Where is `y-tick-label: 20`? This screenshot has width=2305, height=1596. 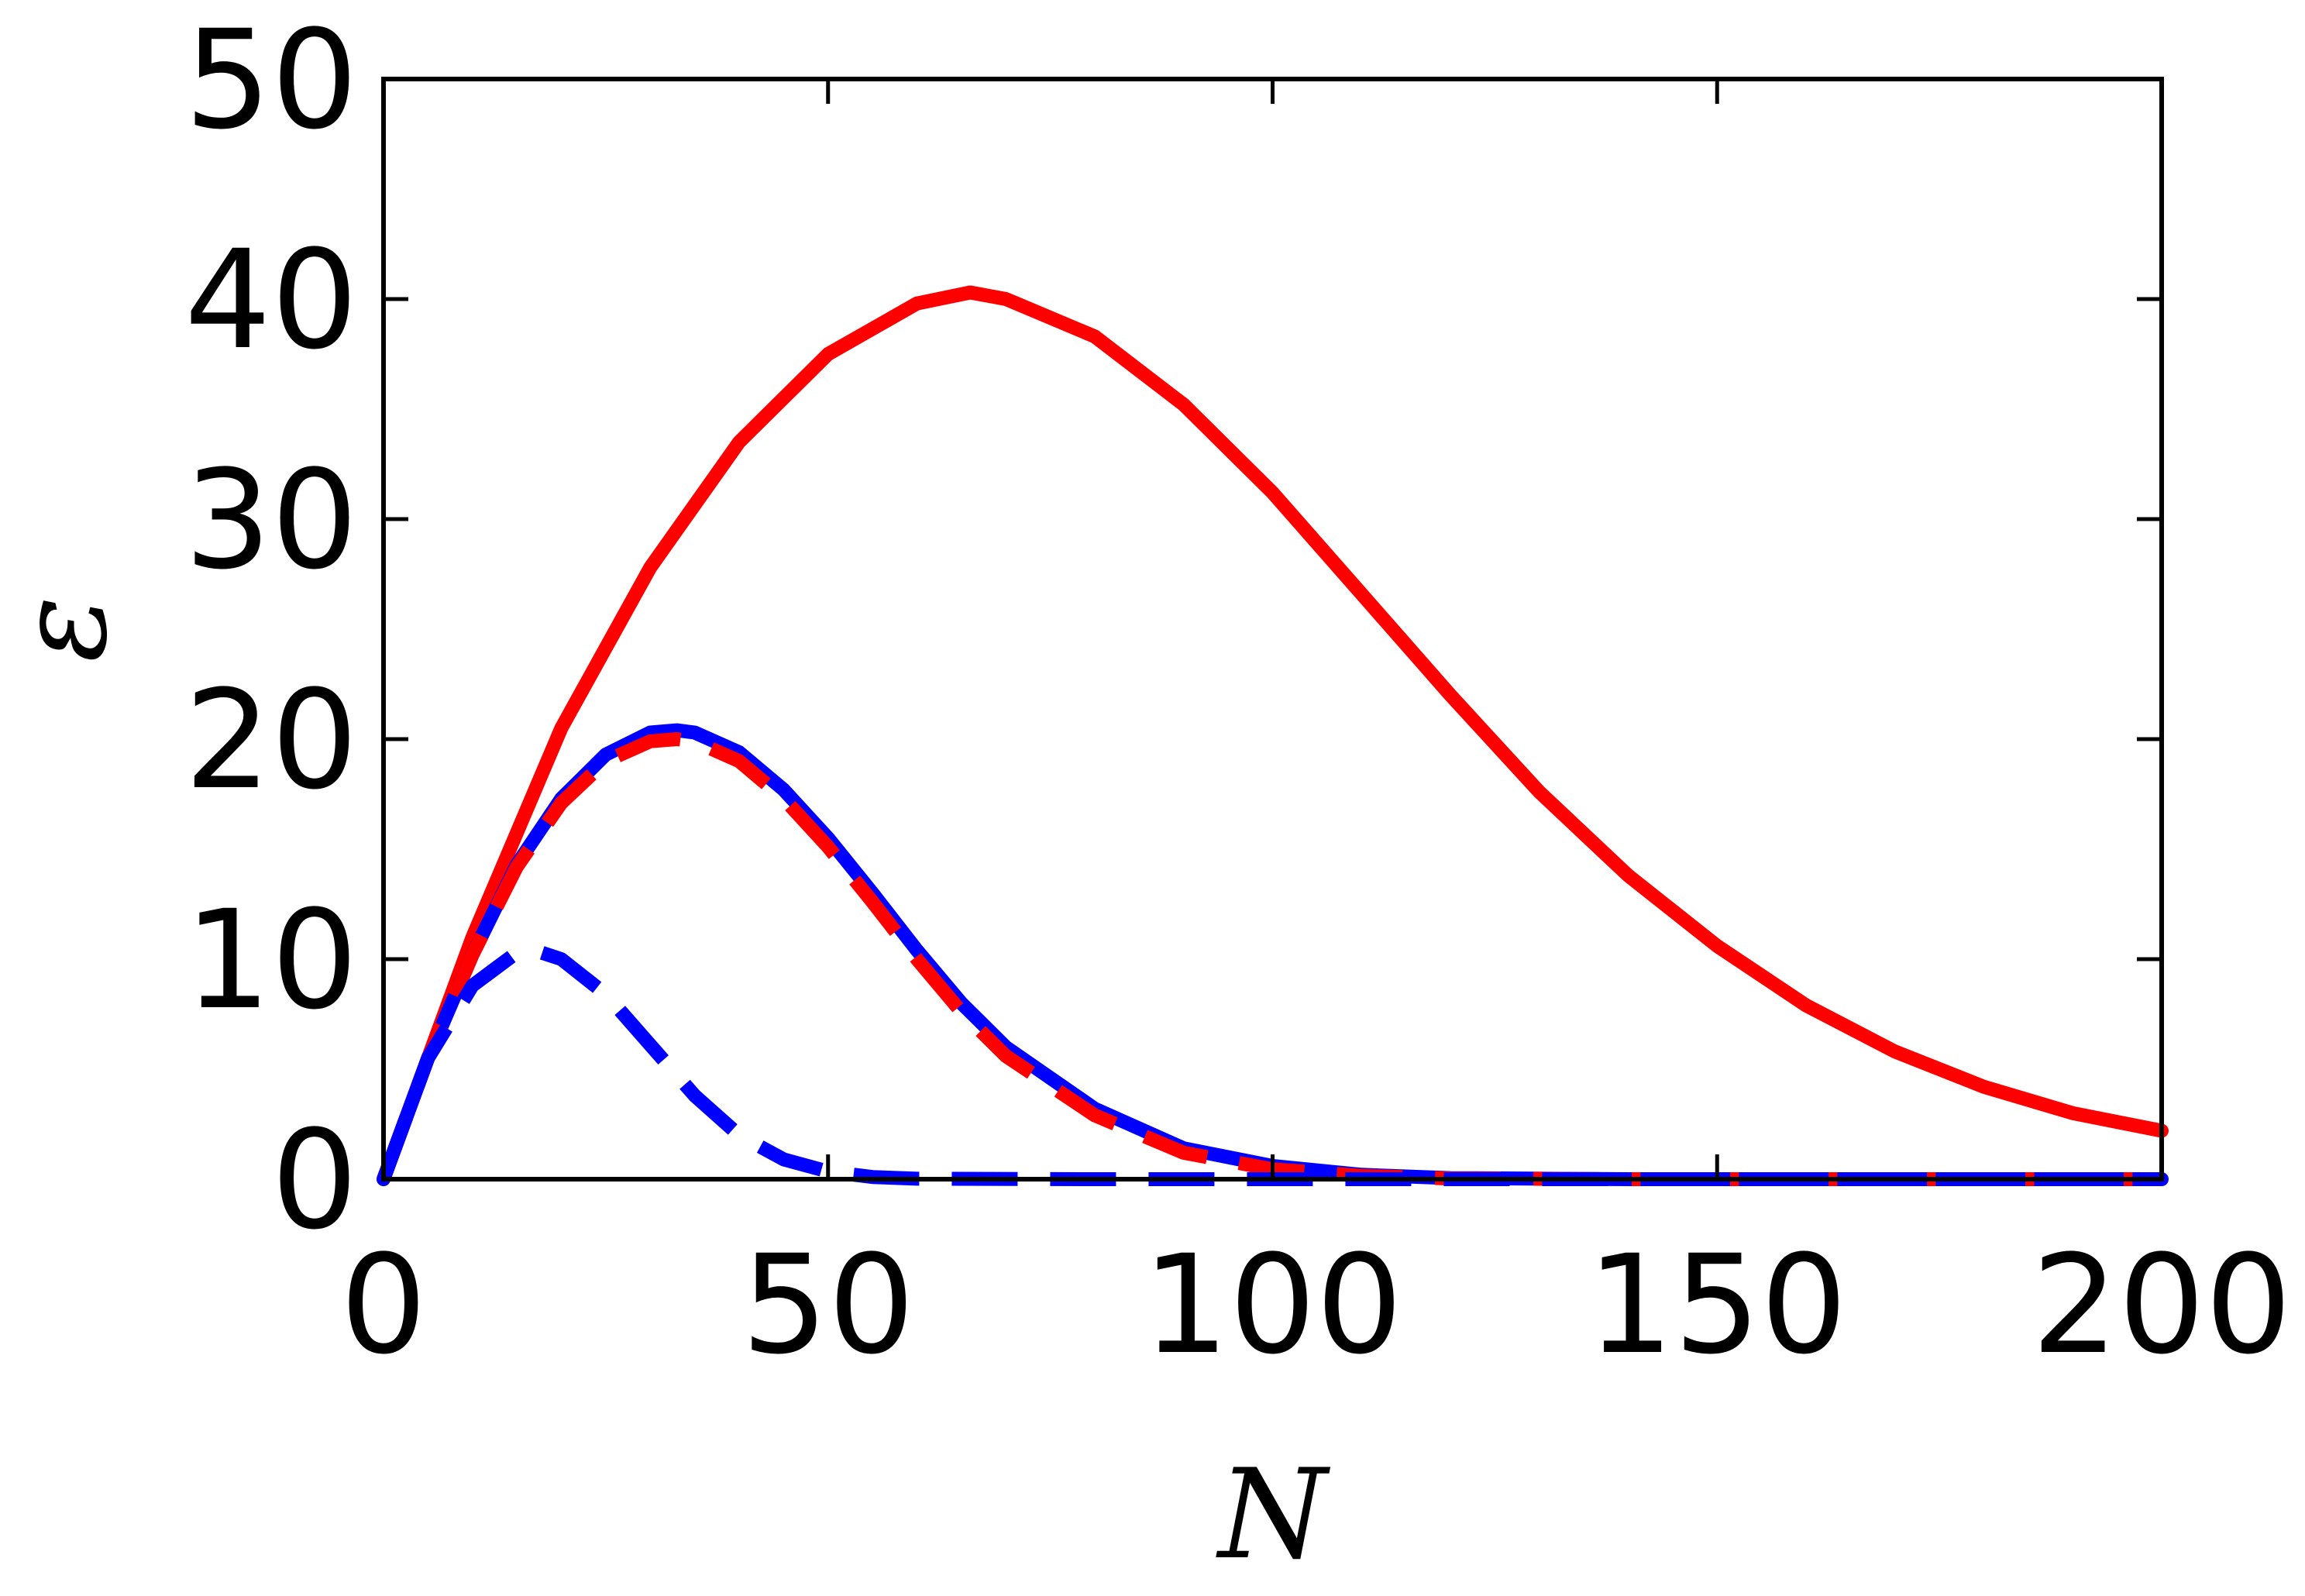
y-tick-label: 20 is located at coordinates (271, 740).